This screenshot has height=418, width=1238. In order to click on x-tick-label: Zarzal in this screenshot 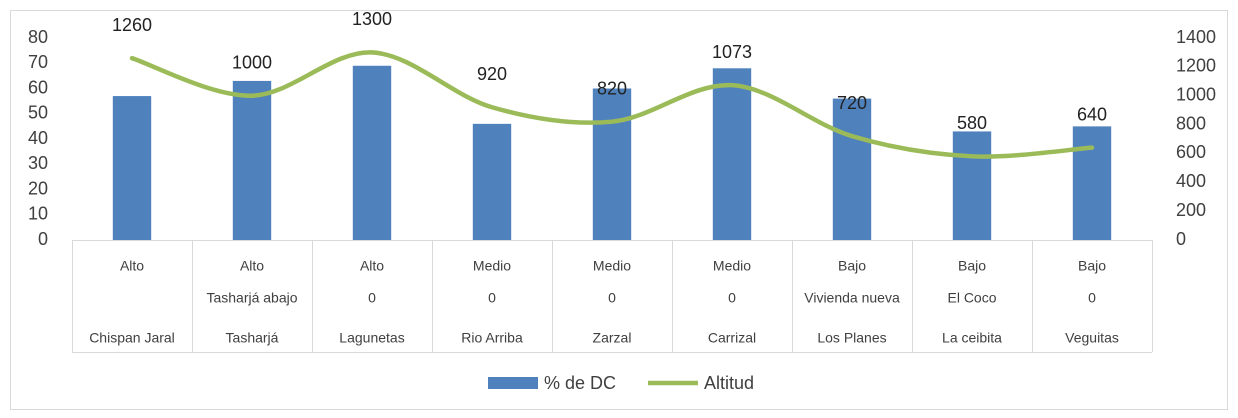, I will do `click(612, 338)`.